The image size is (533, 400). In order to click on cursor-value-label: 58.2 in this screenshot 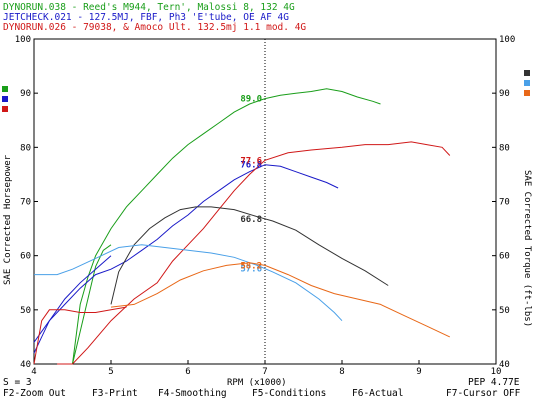, I will do `click(251, 266)`.